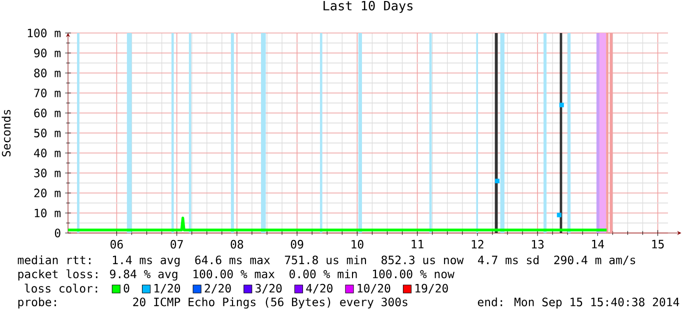 The height and width of the screenshot is (321, 697). Describe the element at coordinates (47, 93) in the screenshot. I see `y-tick-label: 70 m` at that location.